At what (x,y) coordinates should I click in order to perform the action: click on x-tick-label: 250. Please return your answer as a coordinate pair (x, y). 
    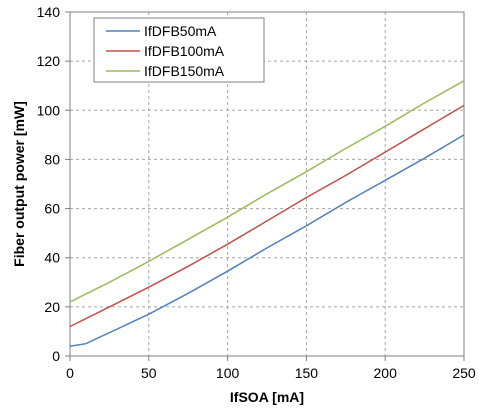
    Looking at the image, I should click on (464, 373).